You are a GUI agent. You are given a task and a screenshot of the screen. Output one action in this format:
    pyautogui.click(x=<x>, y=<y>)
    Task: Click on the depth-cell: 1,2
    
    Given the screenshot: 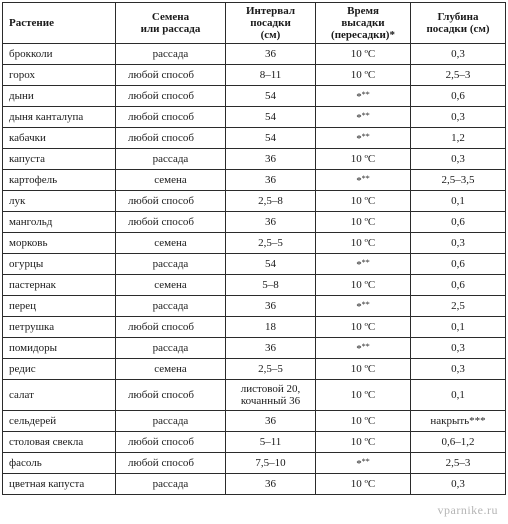 What is the action you would take?
    pyautogui.click(x=458, y=138)
    